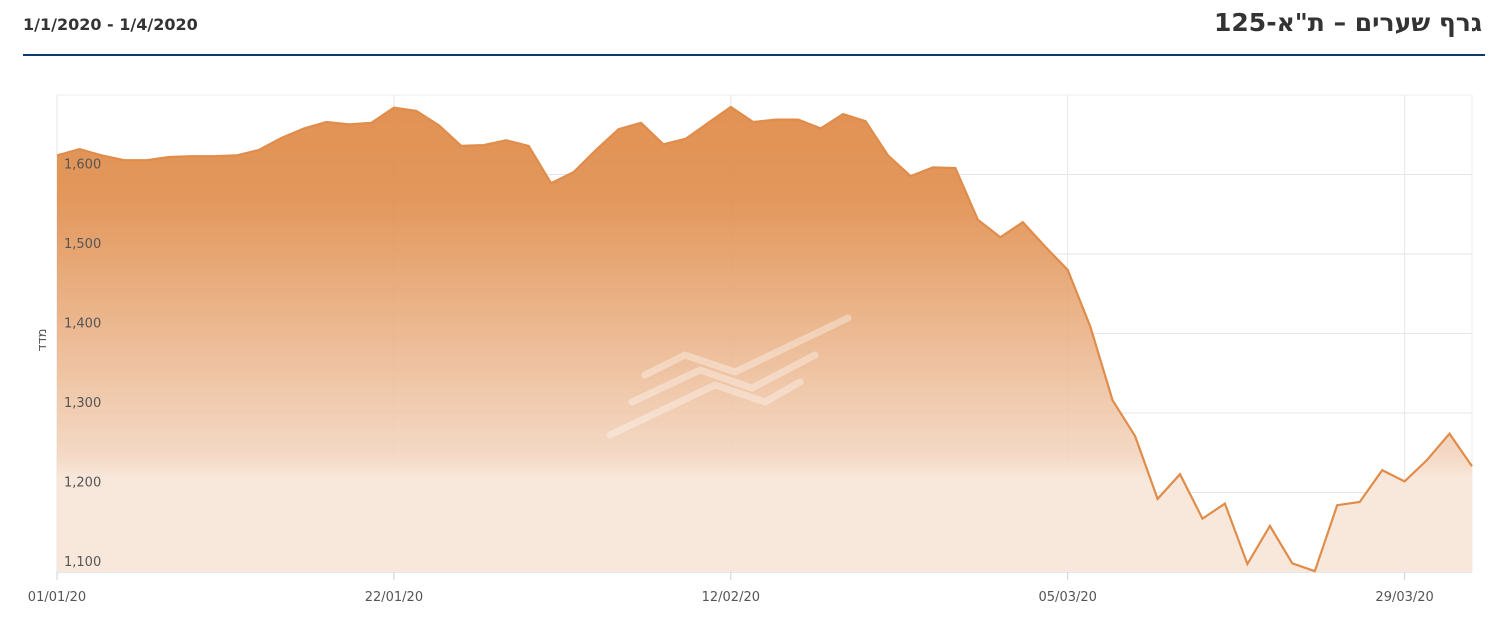 The image size is (1490, 619). Describe the element at coordinates (82, 403) in the screenshot. I see `y-tick-label: 1,300` at that location.